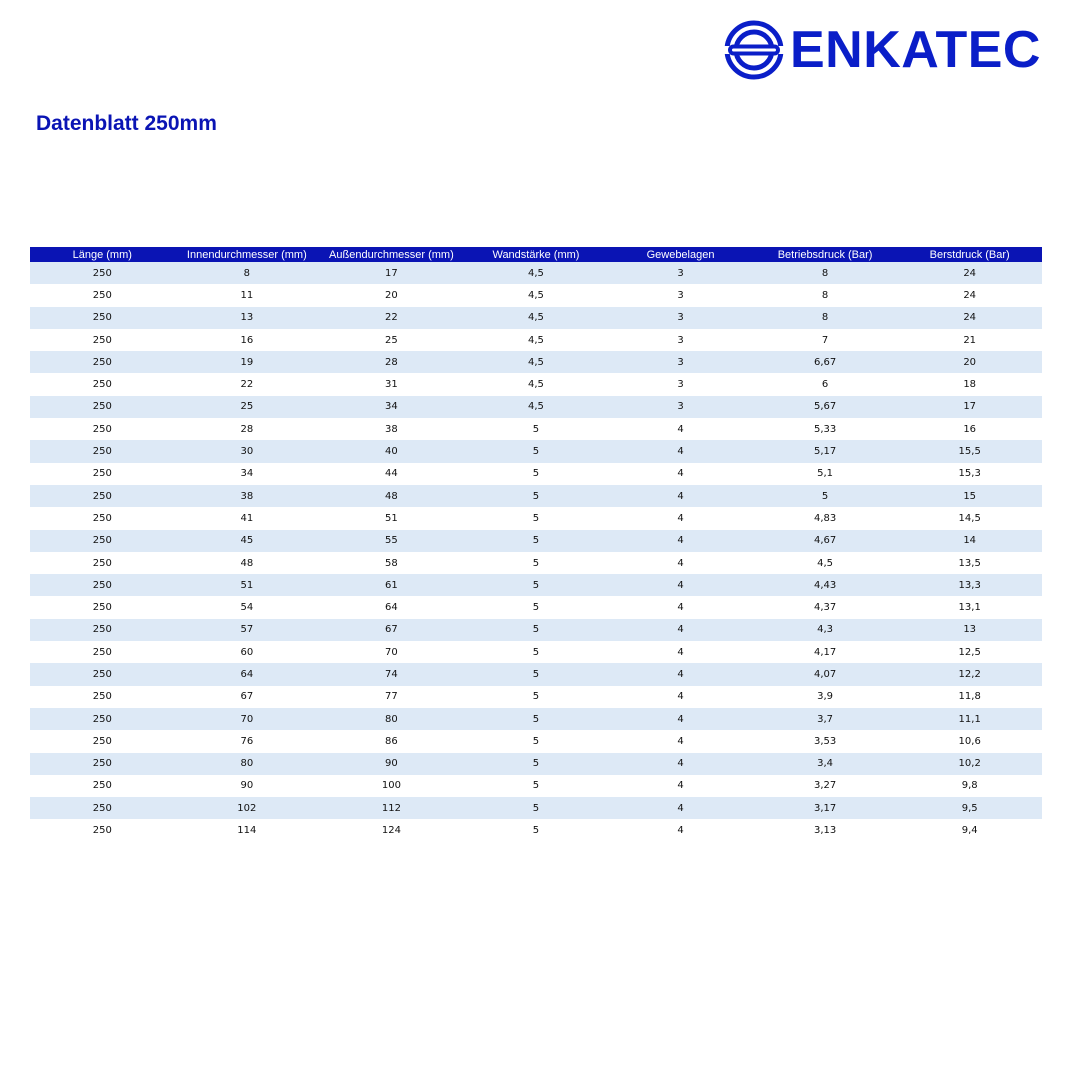 The height and width of the screenshot is (1080, 1080). I want to click on table-cell: 86, so click(391, 741).